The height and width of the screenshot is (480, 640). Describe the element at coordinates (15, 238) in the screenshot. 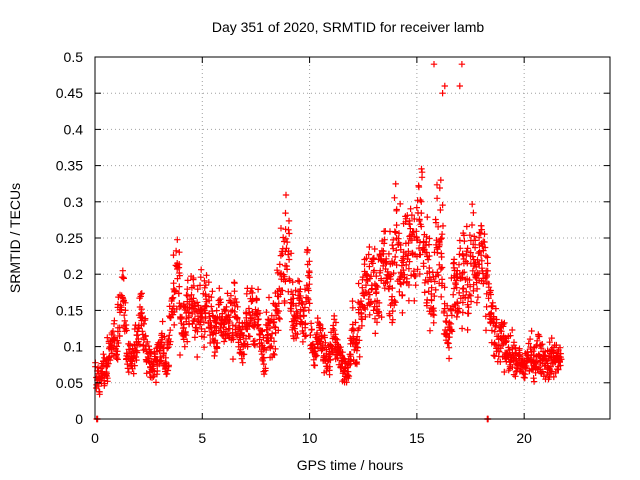

I see `y-axis-label: SRMTID / TECUs` at that location.